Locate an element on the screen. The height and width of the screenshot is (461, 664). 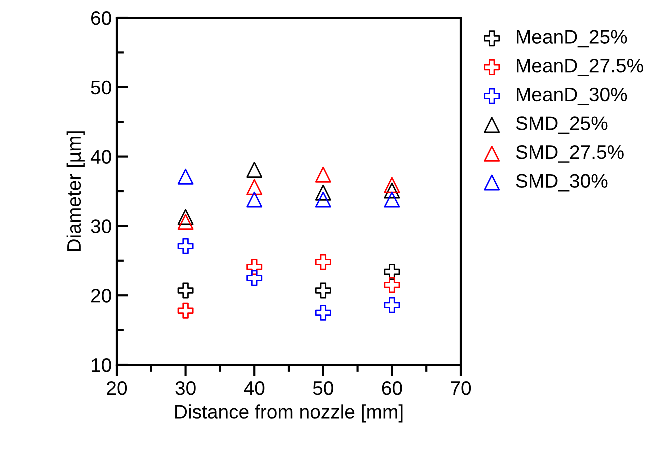
legend-label: MeanD_25% is located at coordinates (572, 39).